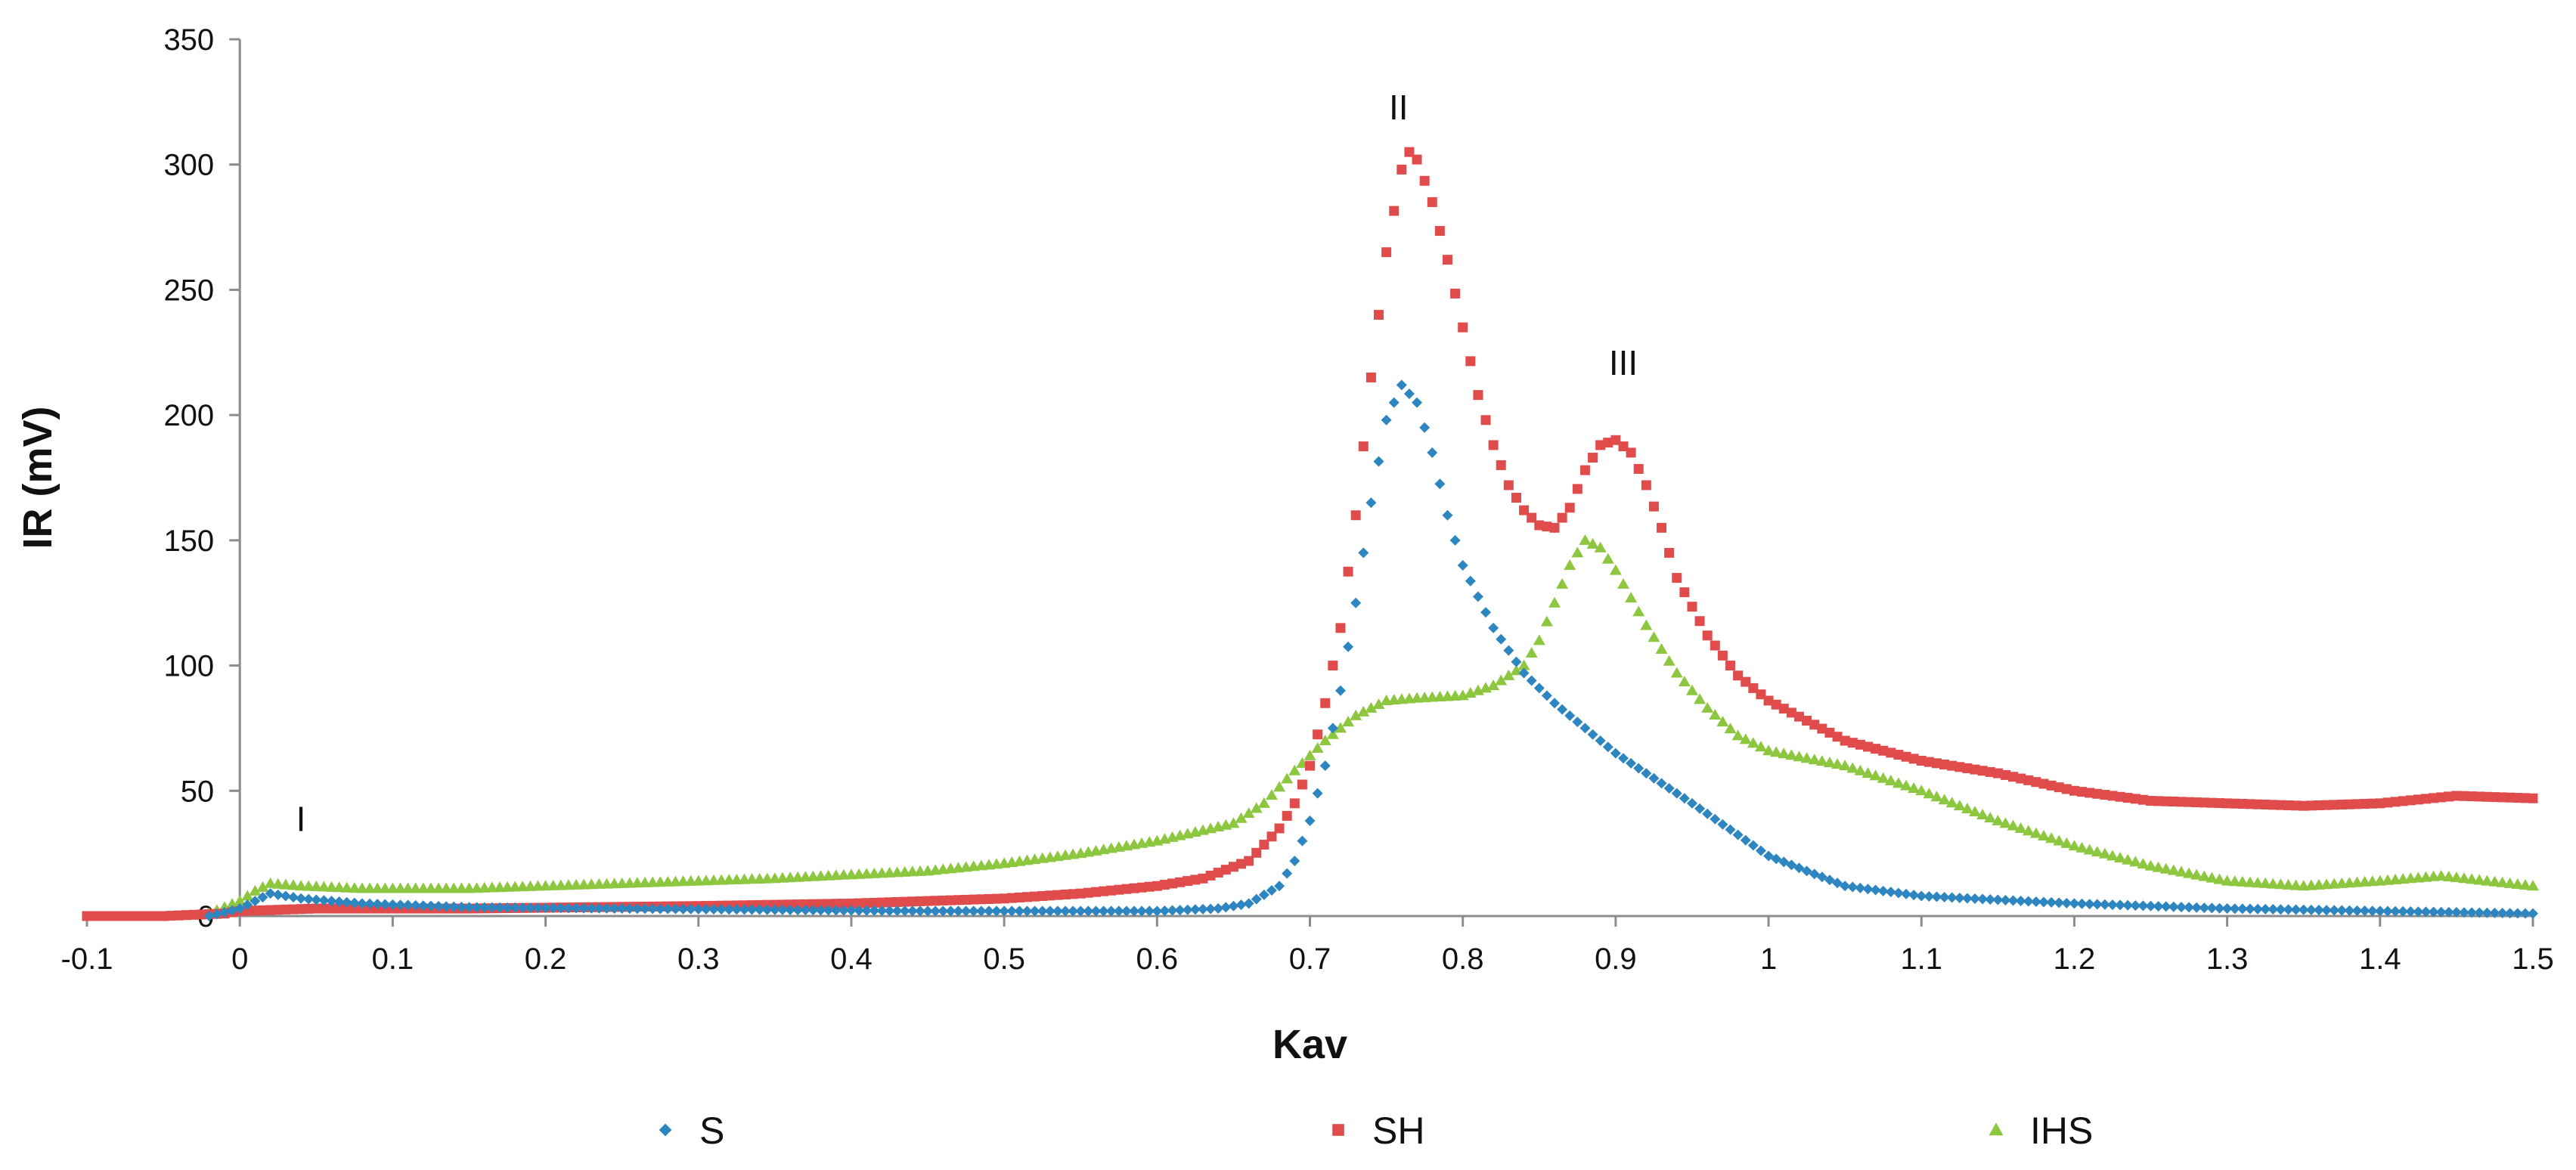 The image size is (2576, 1170). Describe the element at coordinates (239, 959) in the screenshot. I see `x-tick-label: 0` at that location.